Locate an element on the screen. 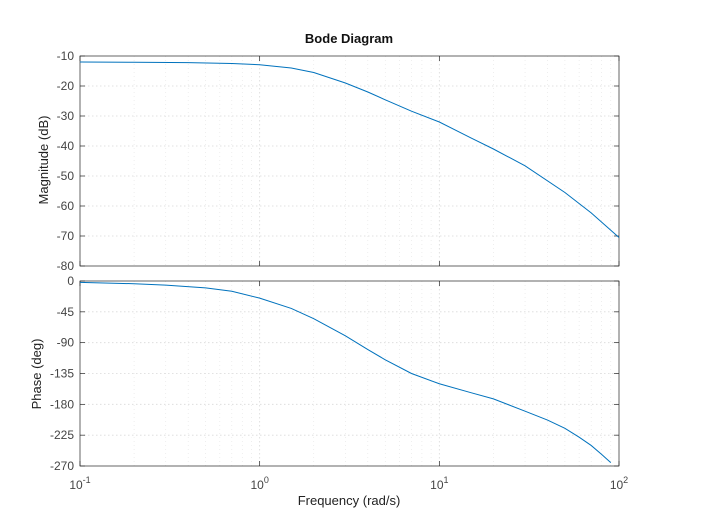 The image size is (723, 528). phase-y-tick-label: -180 is located at coordinates (62, 404).